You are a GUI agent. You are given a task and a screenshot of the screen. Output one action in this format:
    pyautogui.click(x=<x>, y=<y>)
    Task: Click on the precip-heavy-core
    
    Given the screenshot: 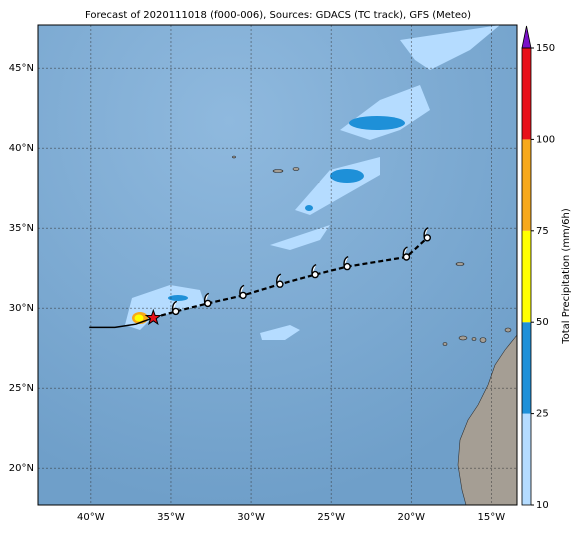 What is the action you would take?
    pyautogui.click(x=139, y=318)
    